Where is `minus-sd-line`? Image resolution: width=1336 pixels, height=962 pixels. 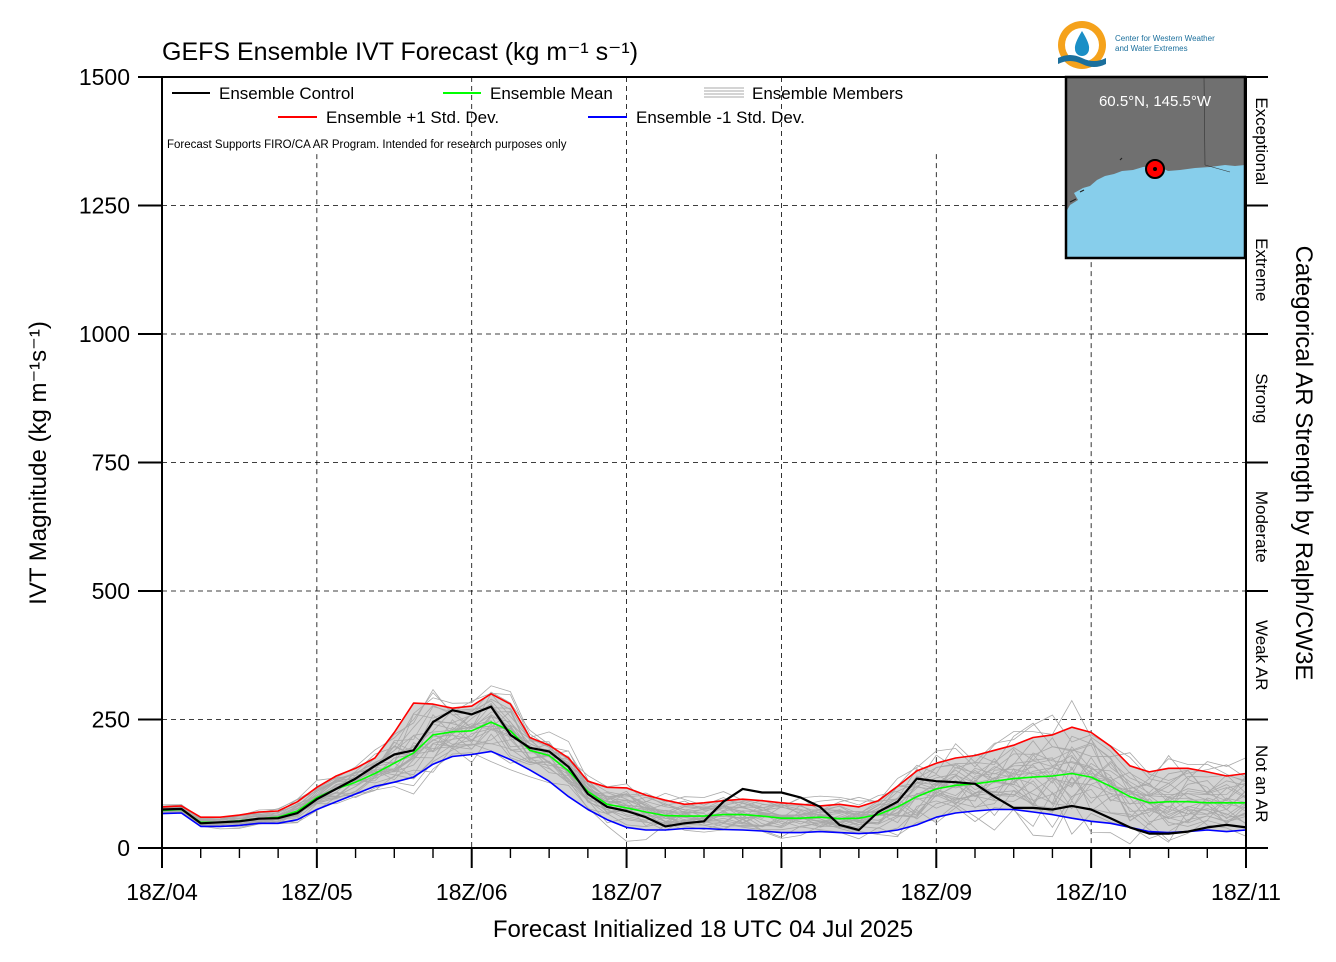
minus-sd-line is located at coordinates (704, 792).